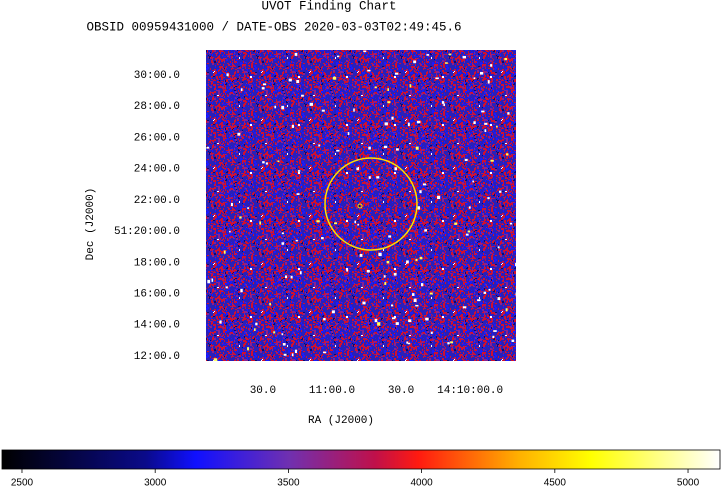 This screenshot has height=489, width=722. What do you see at coordinates (155, 483) in the screenshot?
I see `colorbar-tick-label: 3000` at bounding box center [155, 483].